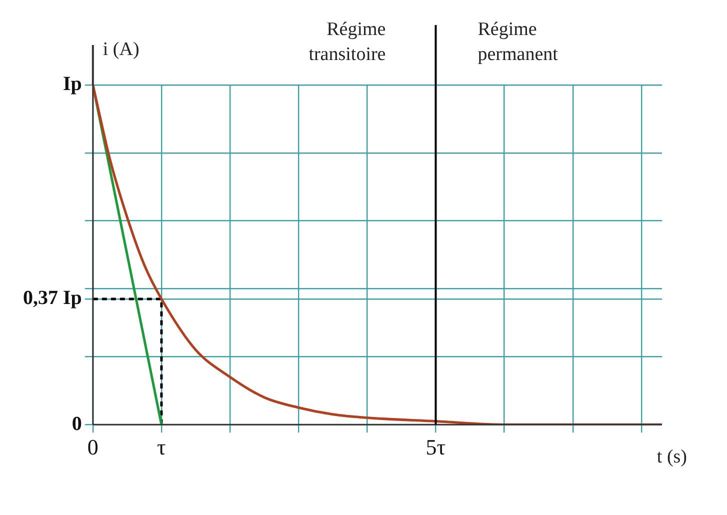 This screenshot has width=727, height=515. I want to click on text: Régime transitoire, so click(347, 42).